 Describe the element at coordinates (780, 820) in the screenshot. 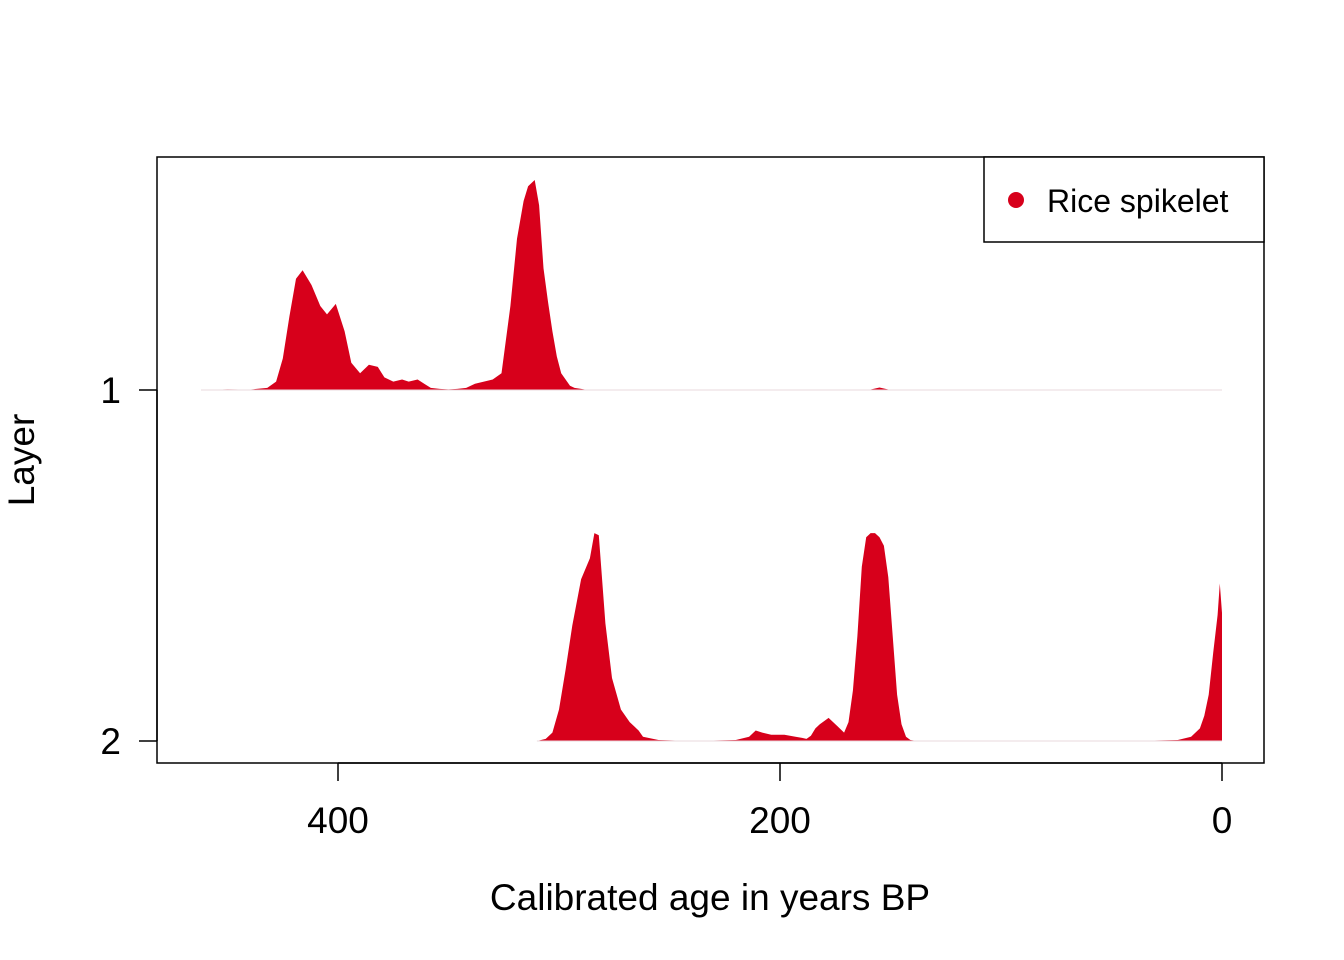

I see `x-tick-label-200: 200` at that location.